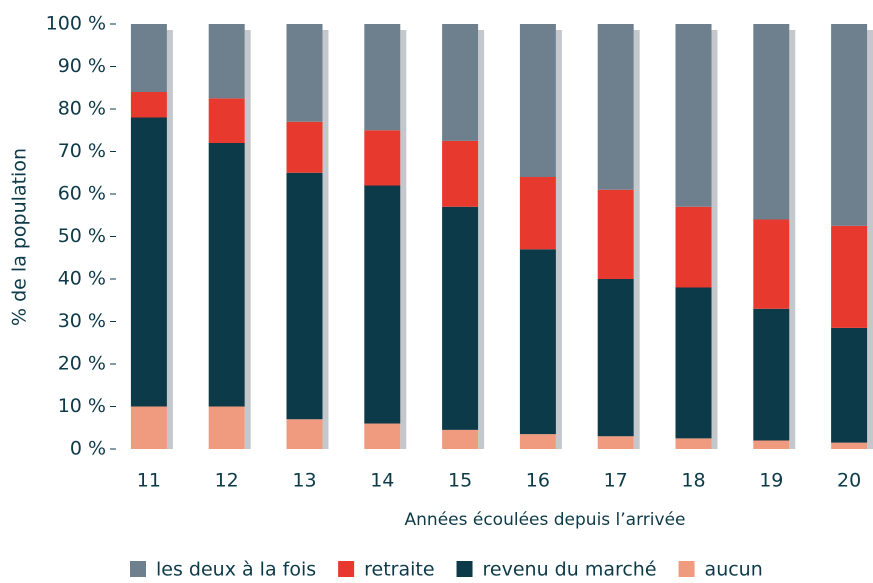 The image size is (873, 583). Describe the element at coordinates (304, 481) in the screenshot. I see `x-tick-label: 13` at that location.